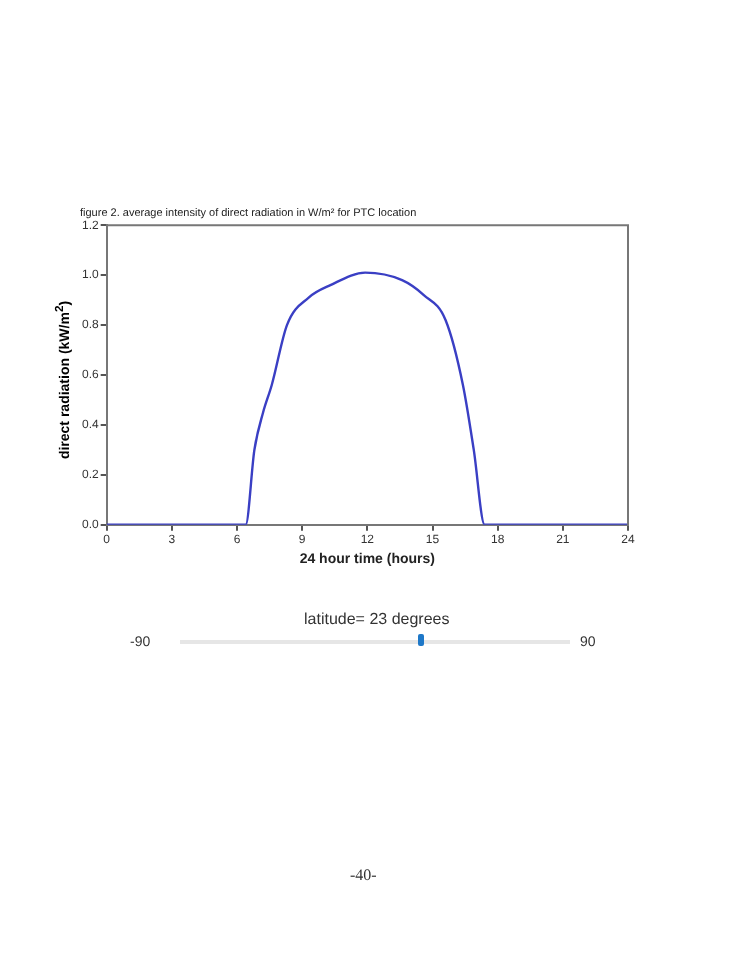 The height and width of the screenshot is (960, 740). Describe the element at coordinates (363, 875) in the screenshot. I see `text: -40-` at that location.